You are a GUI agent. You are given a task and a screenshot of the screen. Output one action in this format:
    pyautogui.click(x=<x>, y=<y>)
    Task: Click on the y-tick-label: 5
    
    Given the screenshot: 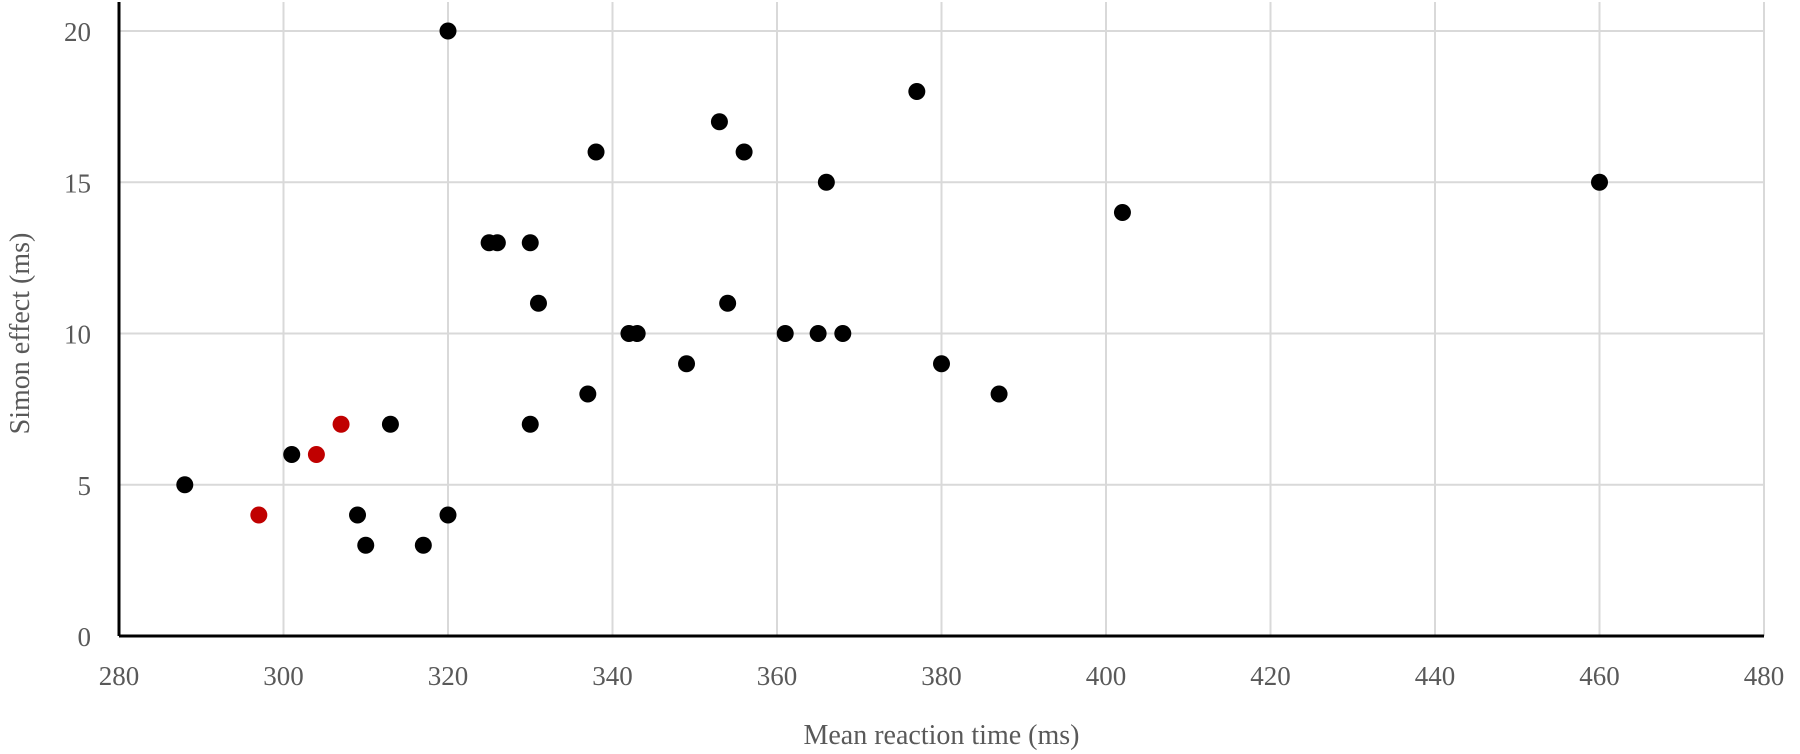 What is the action you would take?
    pyautogui.click(x=85, y=486)
    